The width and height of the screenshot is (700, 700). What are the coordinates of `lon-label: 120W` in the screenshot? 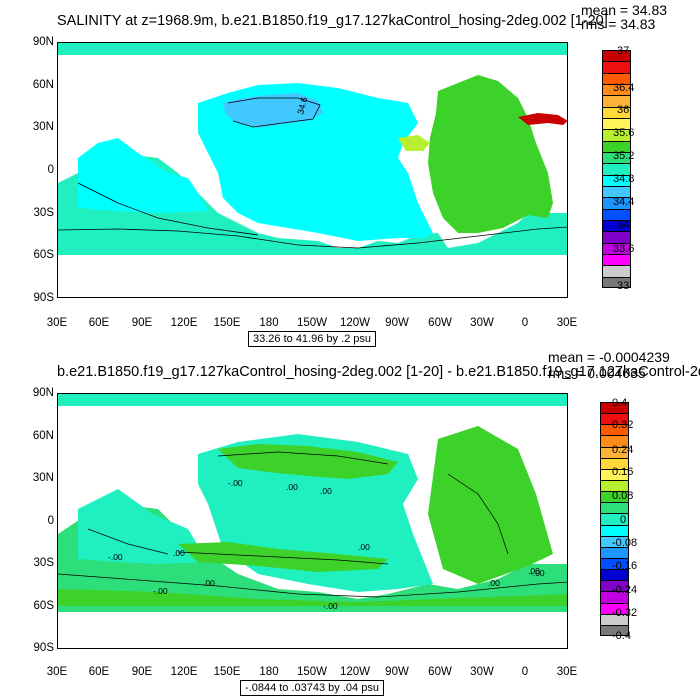 It's located at (355, 672).